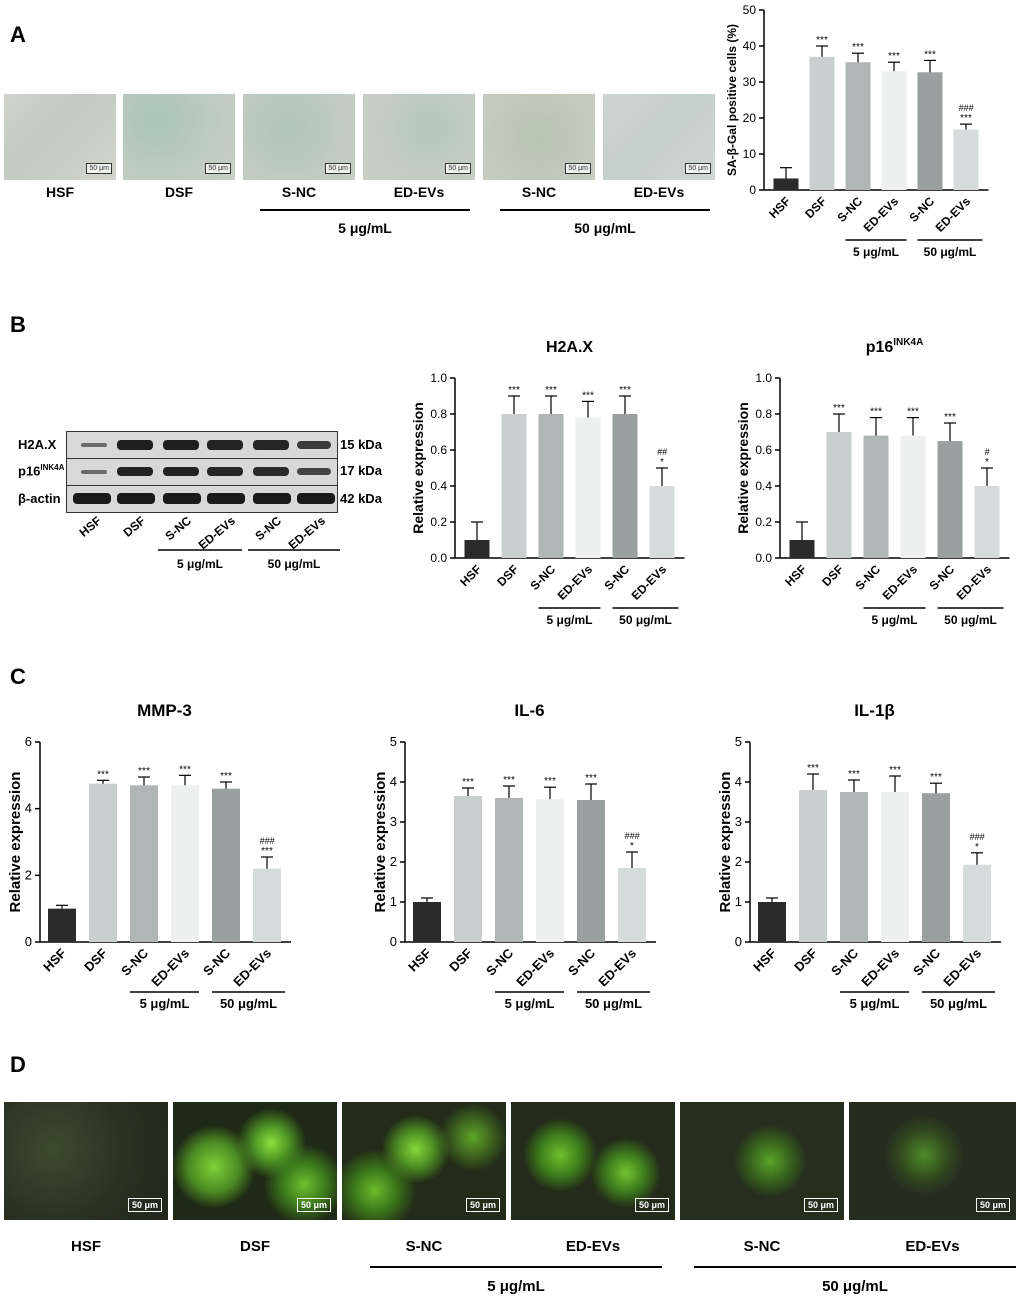 The width and height of the screenshot is (1020, 1302). Describe the element at coordinates (179, 137) in the screenshot. I see `sa-gal-image-dsf: 50 μm` at that location.